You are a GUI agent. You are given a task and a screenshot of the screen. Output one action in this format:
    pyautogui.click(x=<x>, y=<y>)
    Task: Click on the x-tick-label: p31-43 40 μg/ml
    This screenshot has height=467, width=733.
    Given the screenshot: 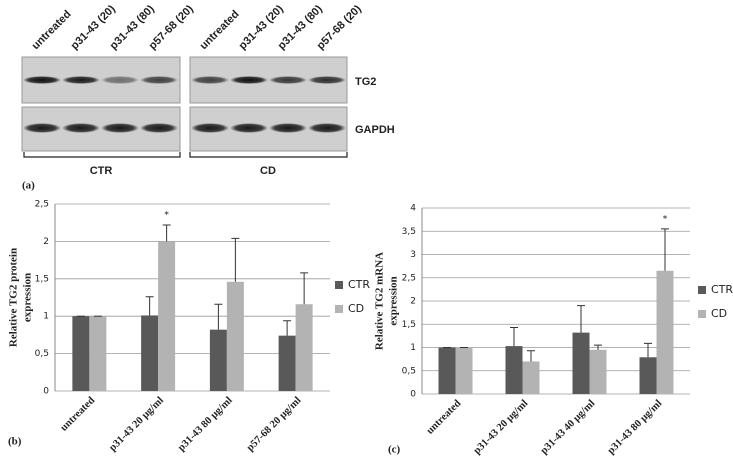 What is the action you would take?
    pyautogui.click(x=568, y=427)
    